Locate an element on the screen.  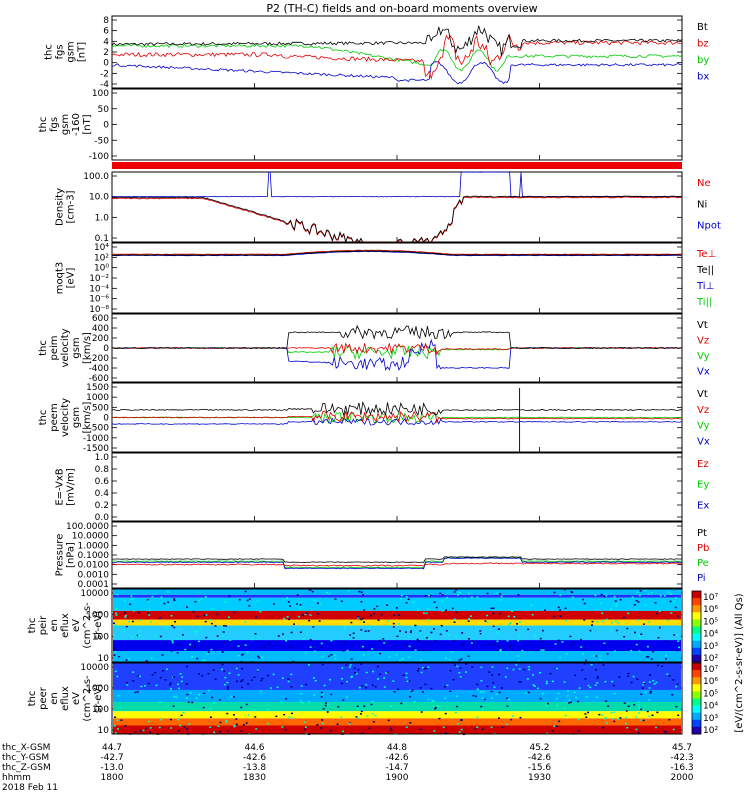
series-group is located at coordinates (397, 626).